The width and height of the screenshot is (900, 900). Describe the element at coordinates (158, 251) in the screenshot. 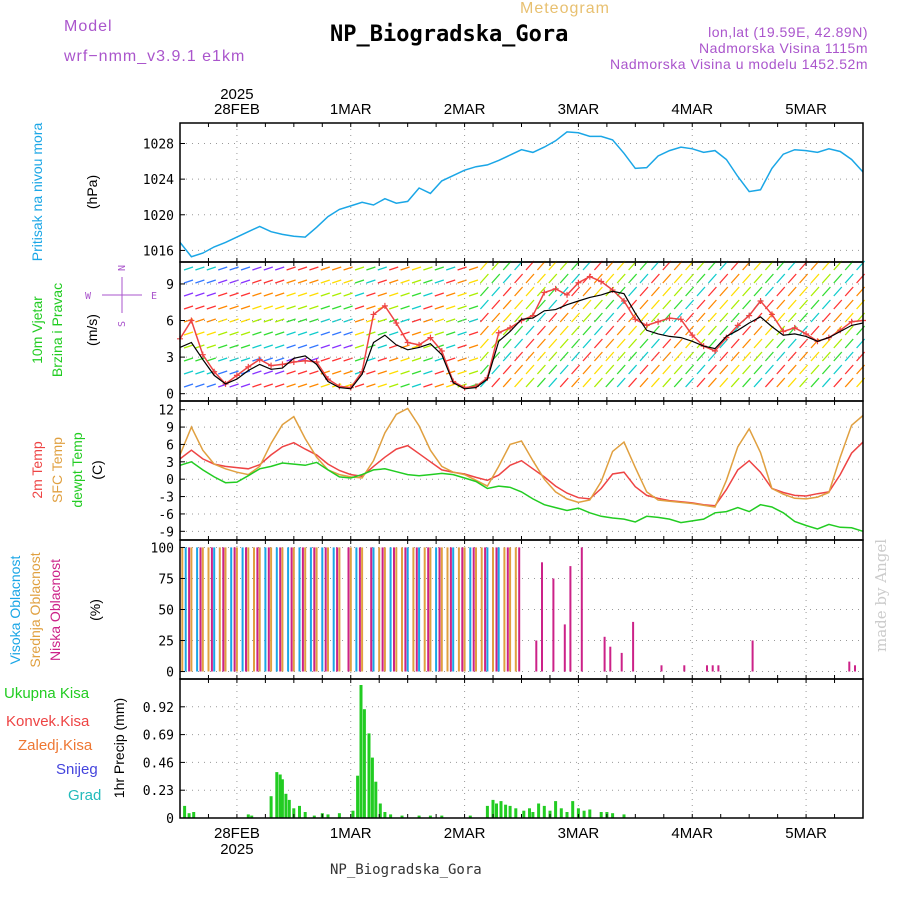

I see `y-tick-label: 1016` at that location.